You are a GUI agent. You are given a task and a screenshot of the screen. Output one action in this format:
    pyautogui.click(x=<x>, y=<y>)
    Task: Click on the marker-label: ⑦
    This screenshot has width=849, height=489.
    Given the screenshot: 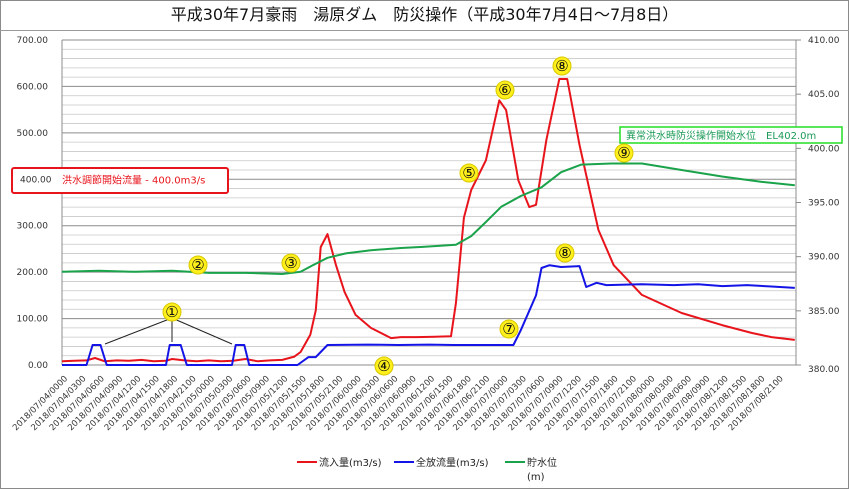 What is the action you would take?
    pyautogui.click(x=508, y=329)
    